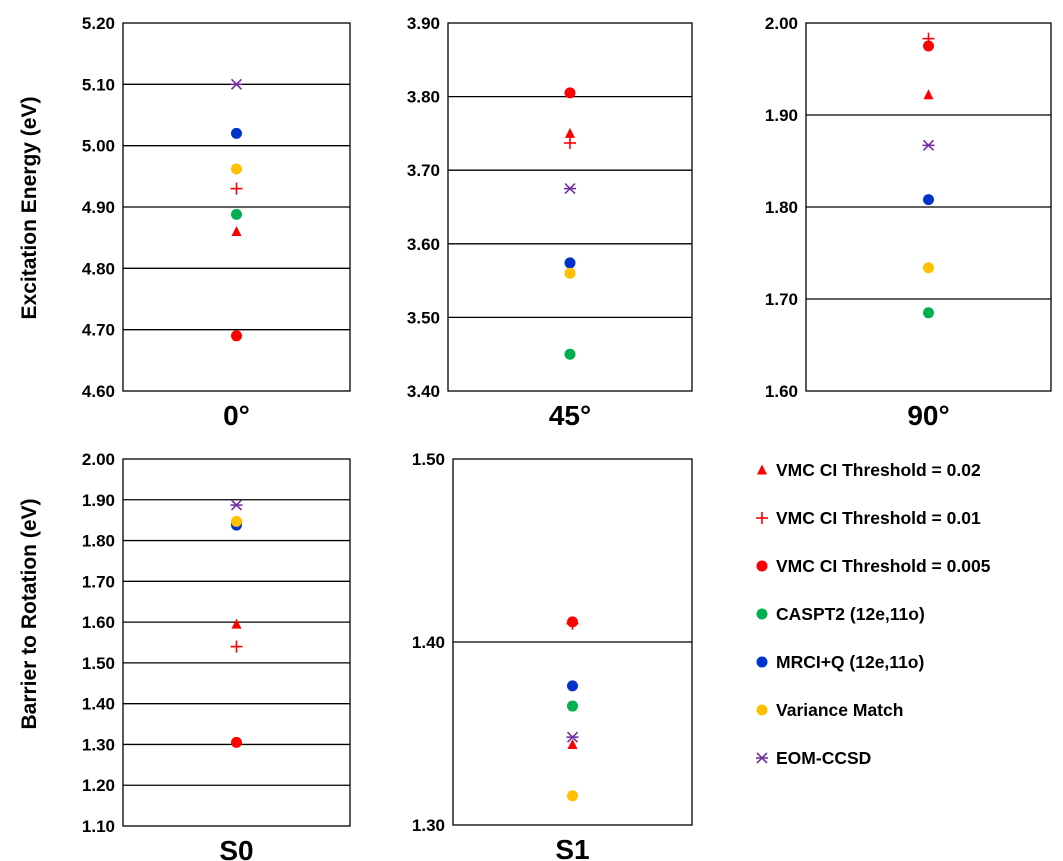 The image size is (1063, 861). I want to click on y-tick-label: 1.20, so click(98, 785).